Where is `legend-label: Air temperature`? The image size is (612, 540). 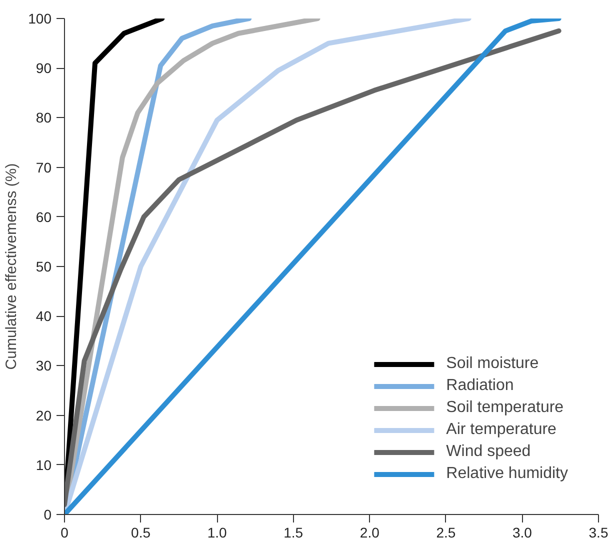
legend-label: Air temperature is located at coordinates (501, 430).